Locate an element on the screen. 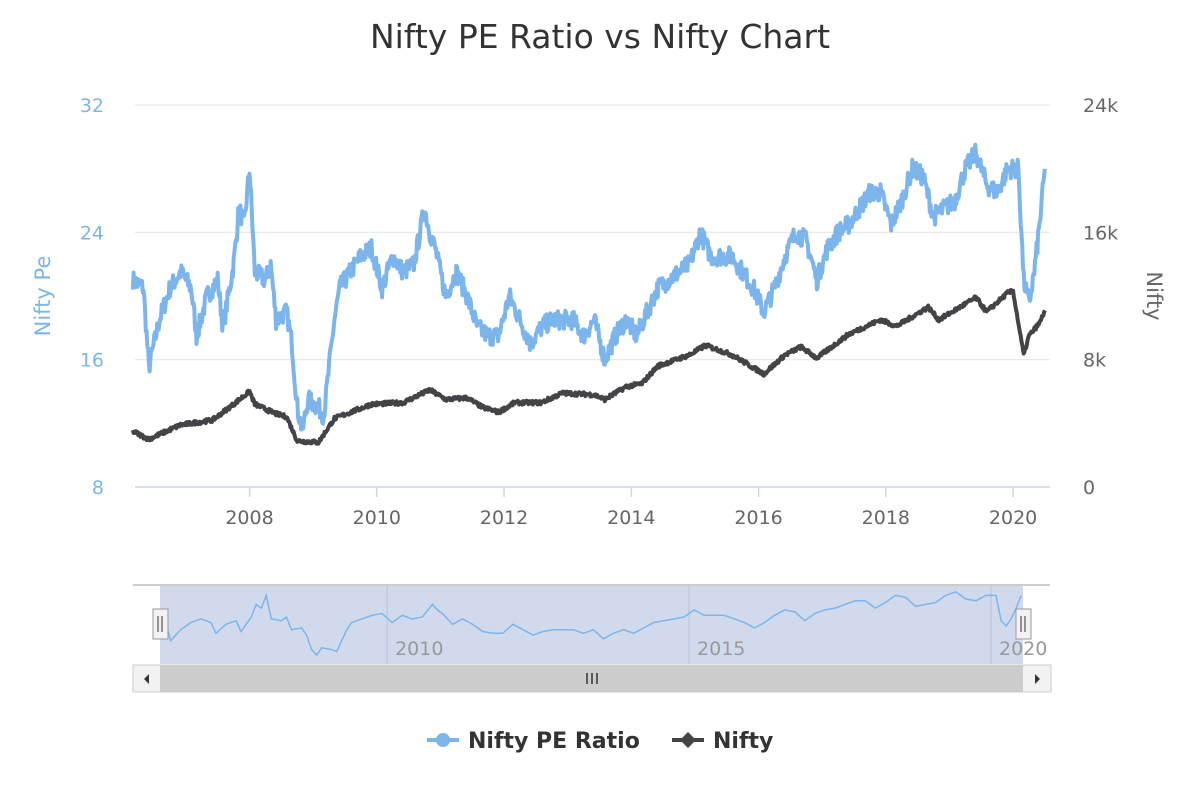  chart-title: Nifty PE Ratio vs Nifty Chart is located at coordinates (600, 36).